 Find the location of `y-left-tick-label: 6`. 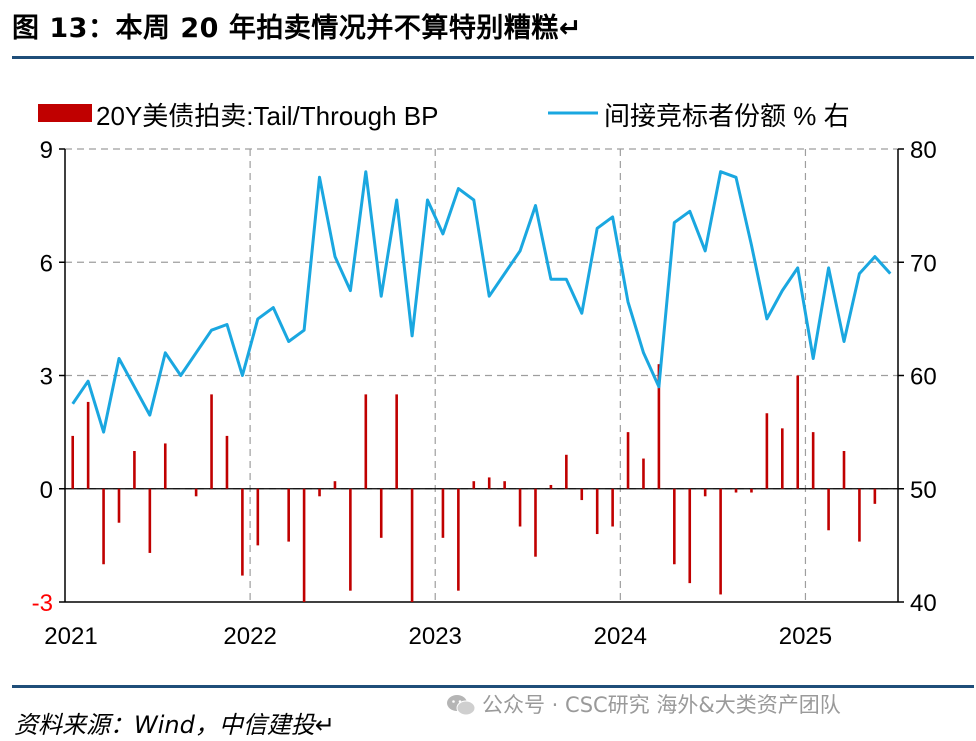

y-left-tick-label: 6 is located at coordinates (46, 263).